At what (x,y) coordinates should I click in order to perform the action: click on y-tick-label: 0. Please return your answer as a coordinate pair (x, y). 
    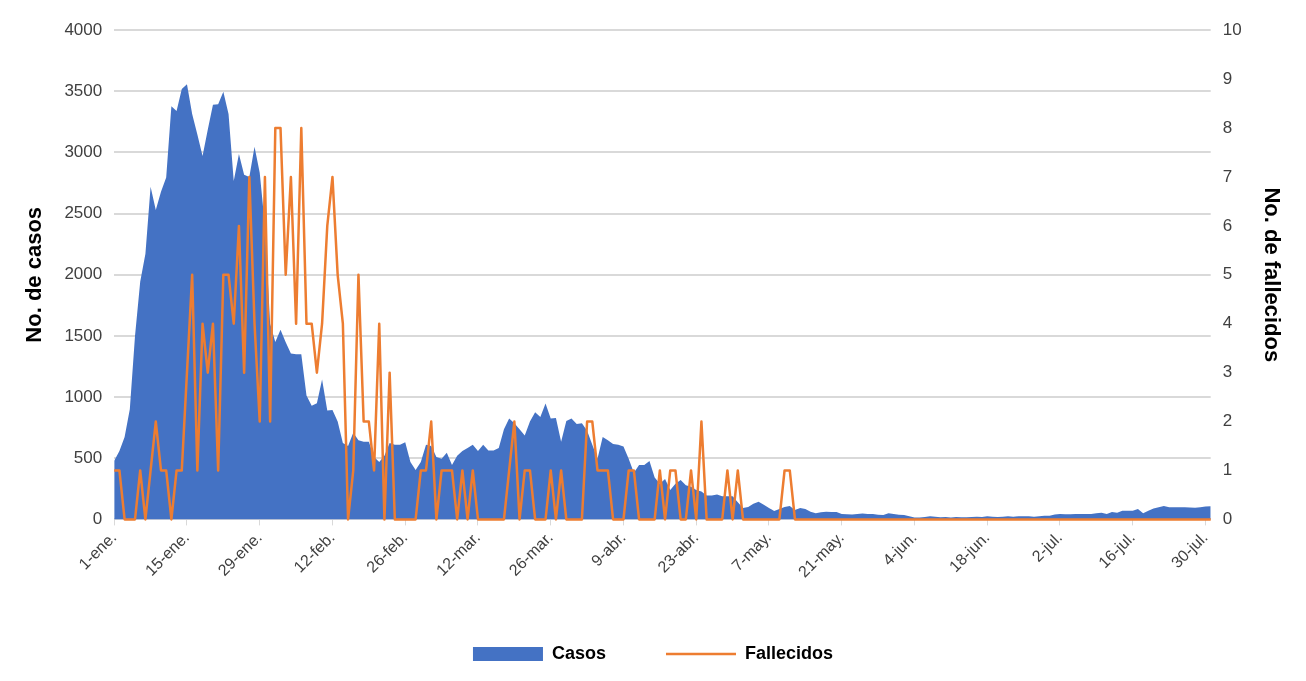
    Looking at the image, I should click on (97, 519).